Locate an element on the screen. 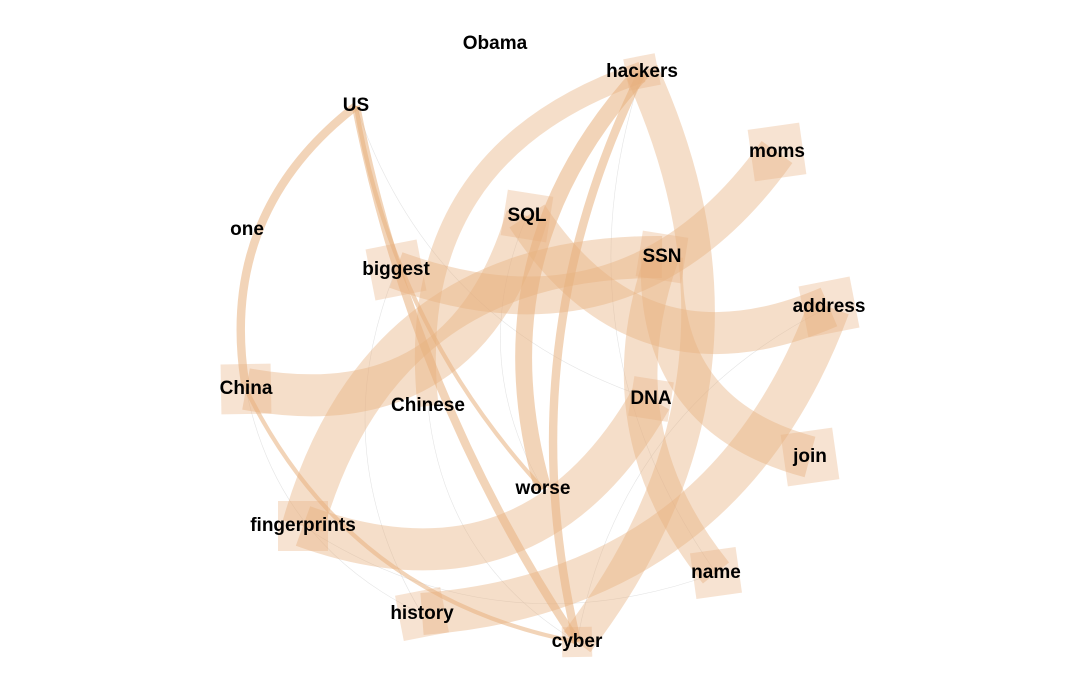  node-anchor-dna is located at coordinates (651, 399).